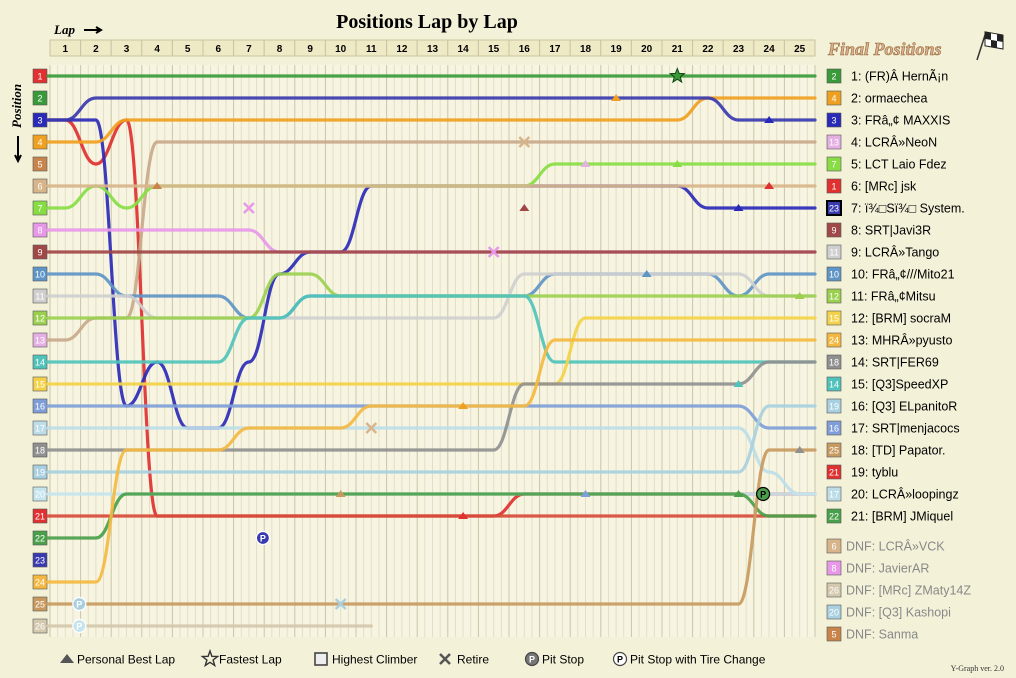 This screenshot has height=678, width=1016. I want to click on start-badge-label: 18, so click(40, 451).